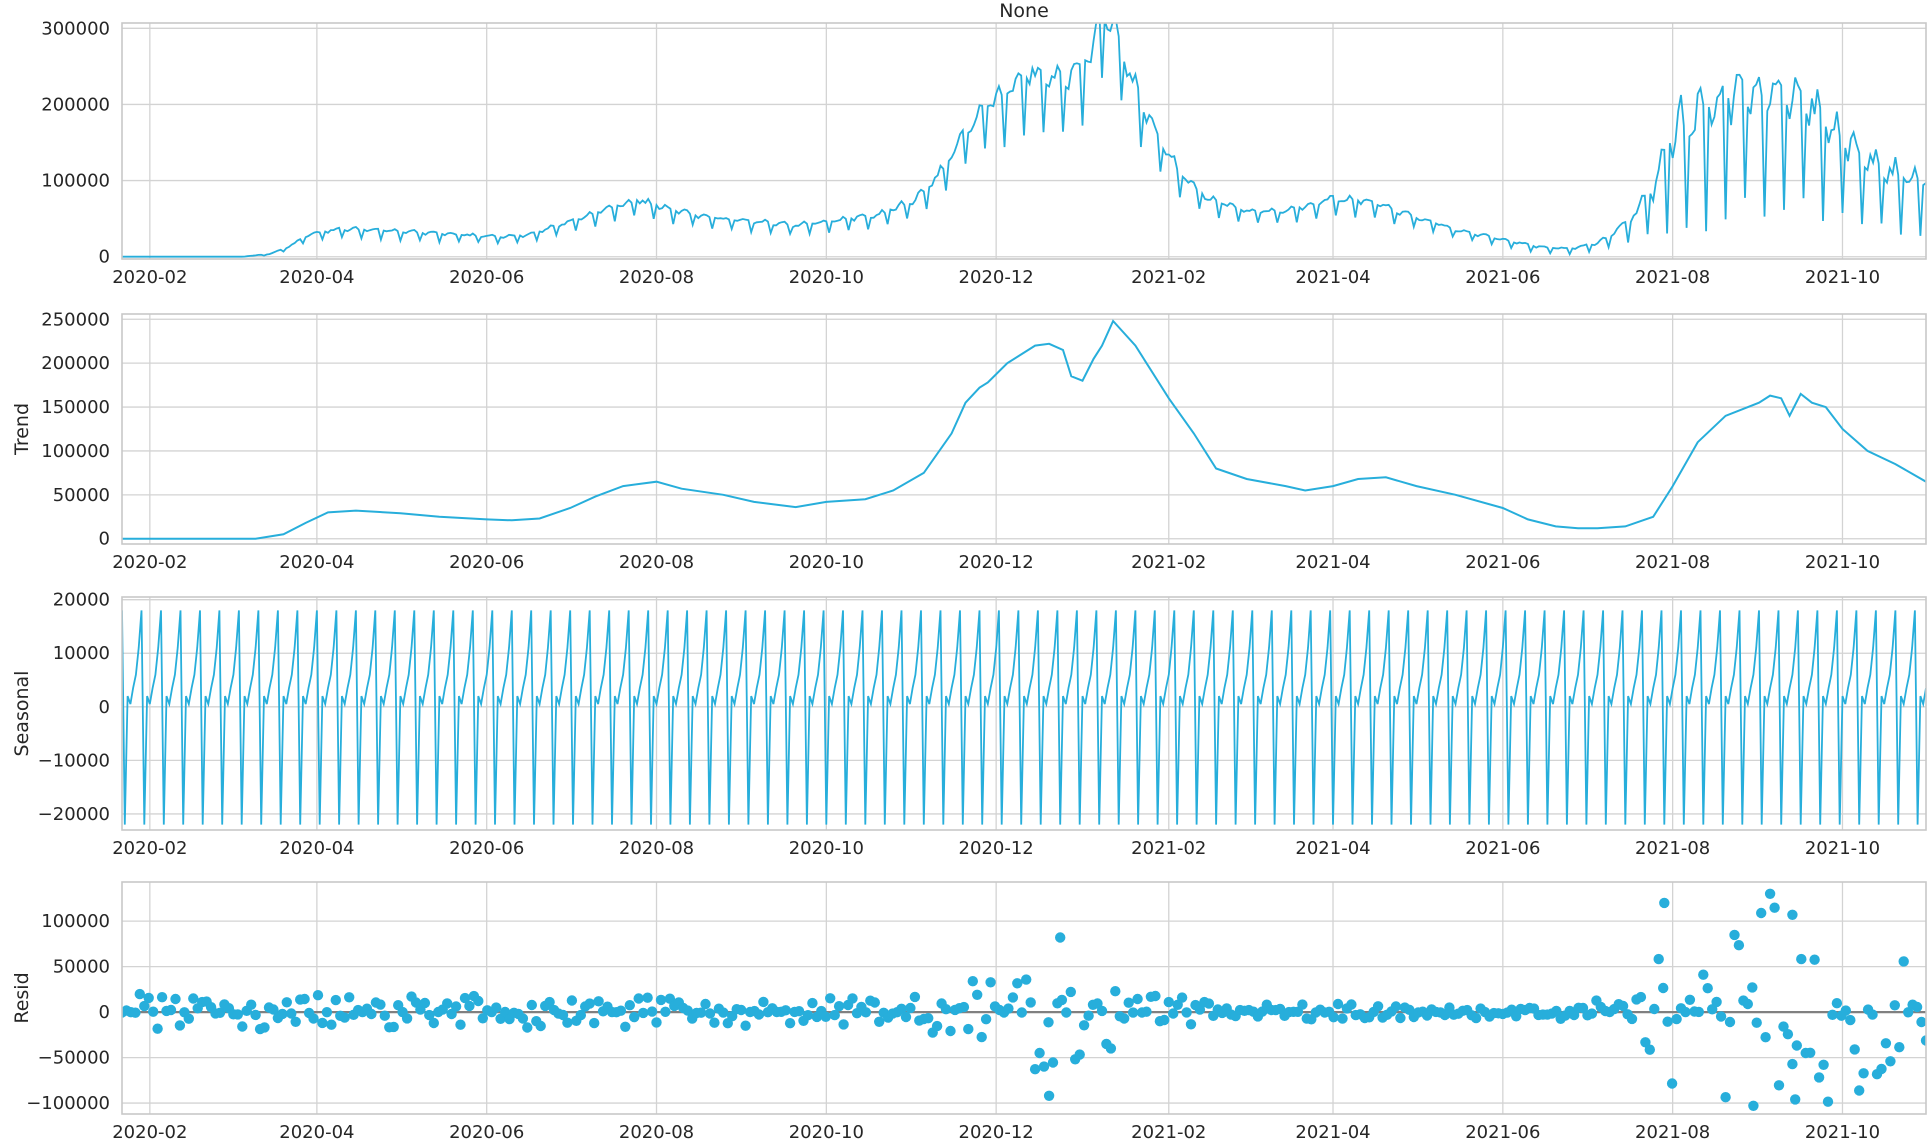  I want to click on y-tick-label: 300000, so click(75, 28).